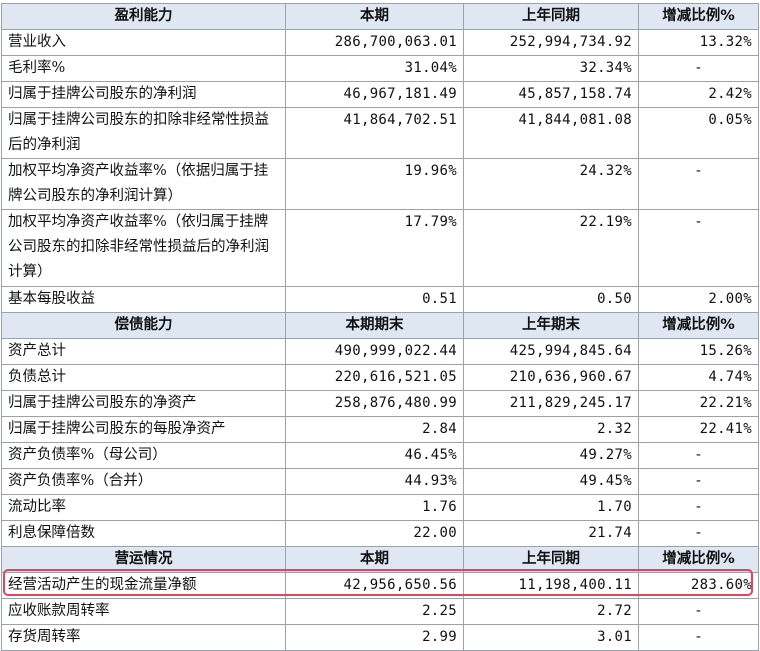 The height and width of the screenshot is (651, 760). I want to click on row-label: 流动比率, so click(143, 507).